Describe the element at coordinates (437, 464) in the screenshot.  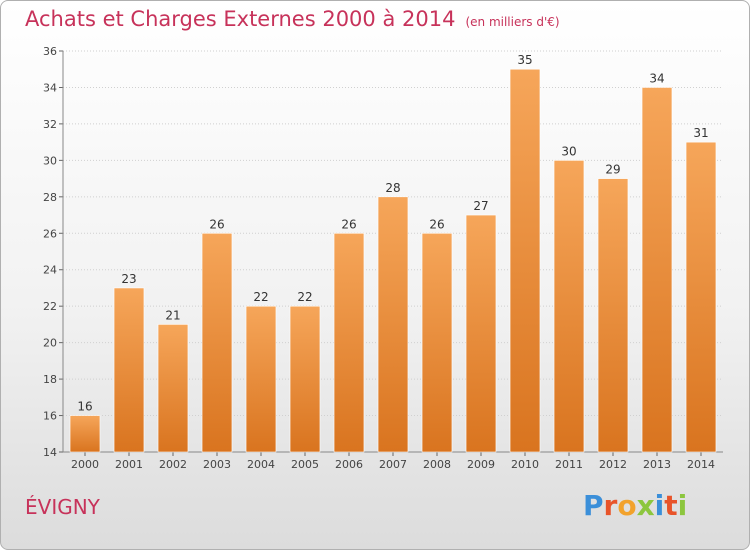
I see `x-tick-label: 2008` at that location.